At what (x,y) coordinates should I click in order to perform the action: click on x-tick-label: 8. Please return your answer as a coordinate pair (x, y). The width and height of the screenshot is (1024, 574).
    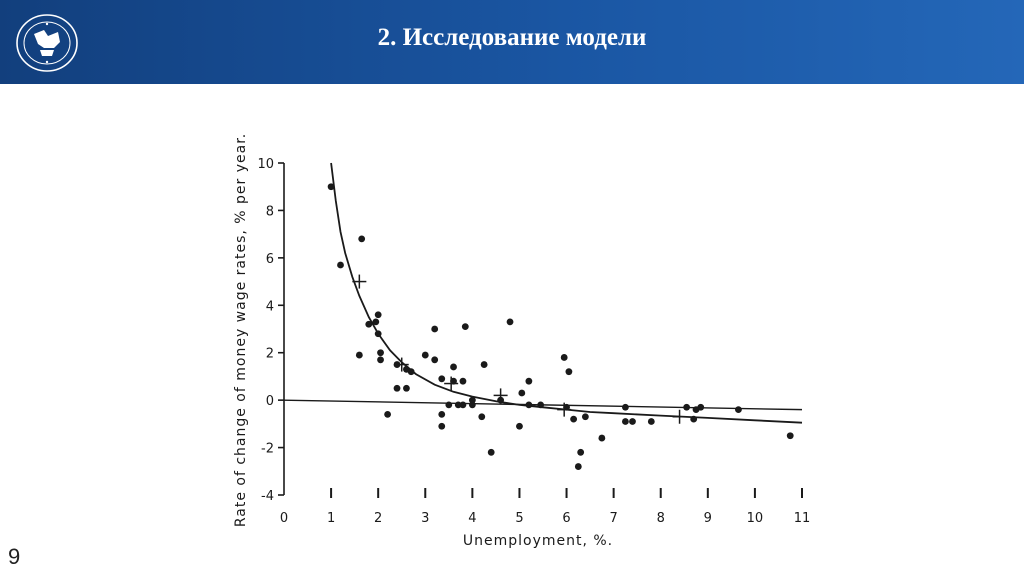
    Looking at the image, I should click on (661, 518).